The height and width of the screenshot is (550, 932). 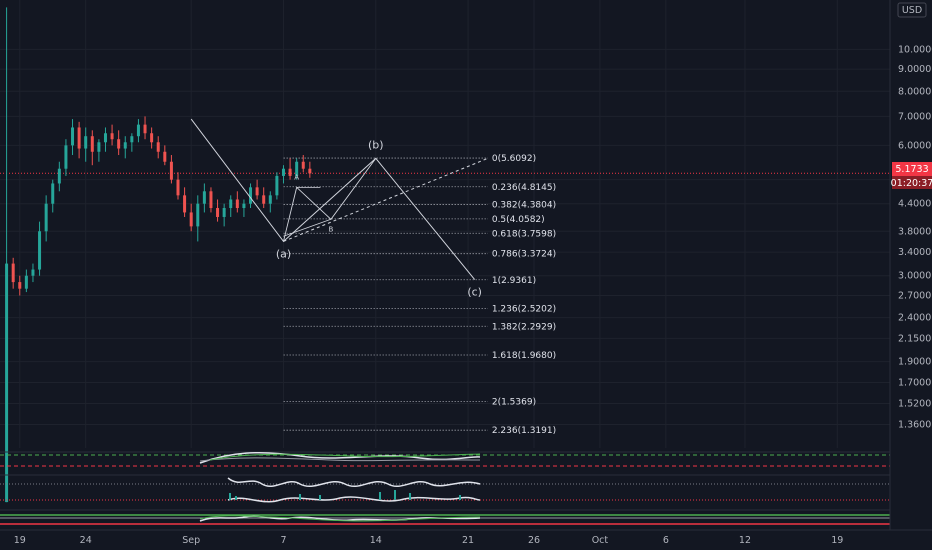 I want to click on time-tick-label: 6, so click(x=666, y=540).